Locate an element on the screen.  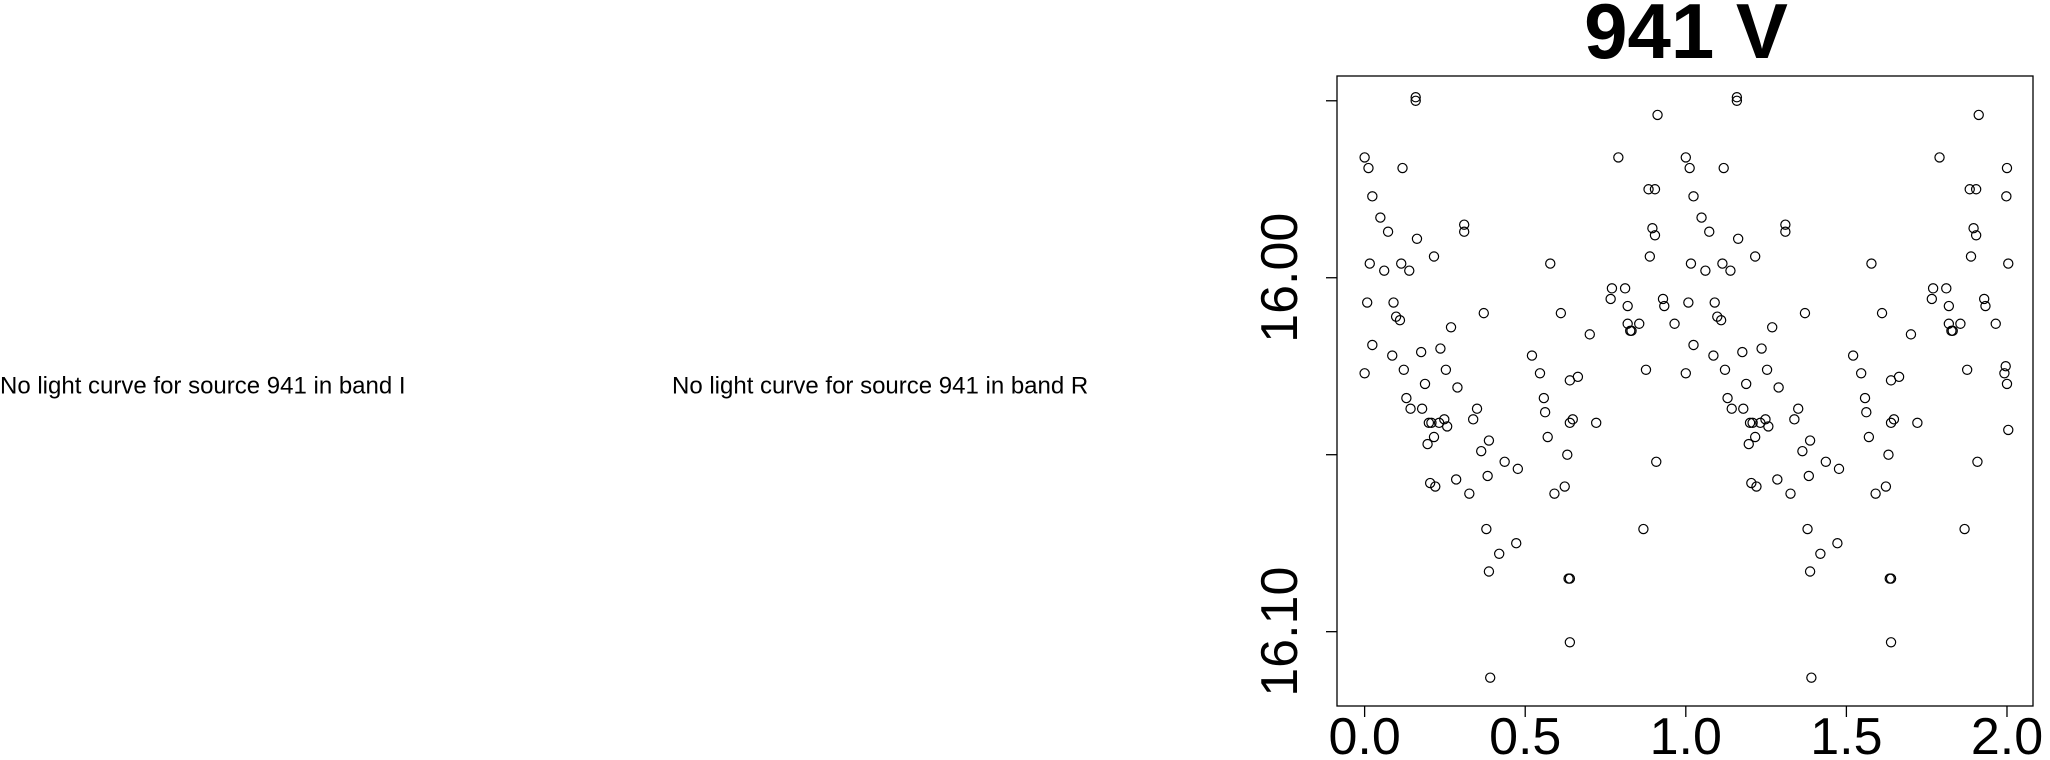
message: No light curve for source 941 in band R is located at coordinates (880, 385).